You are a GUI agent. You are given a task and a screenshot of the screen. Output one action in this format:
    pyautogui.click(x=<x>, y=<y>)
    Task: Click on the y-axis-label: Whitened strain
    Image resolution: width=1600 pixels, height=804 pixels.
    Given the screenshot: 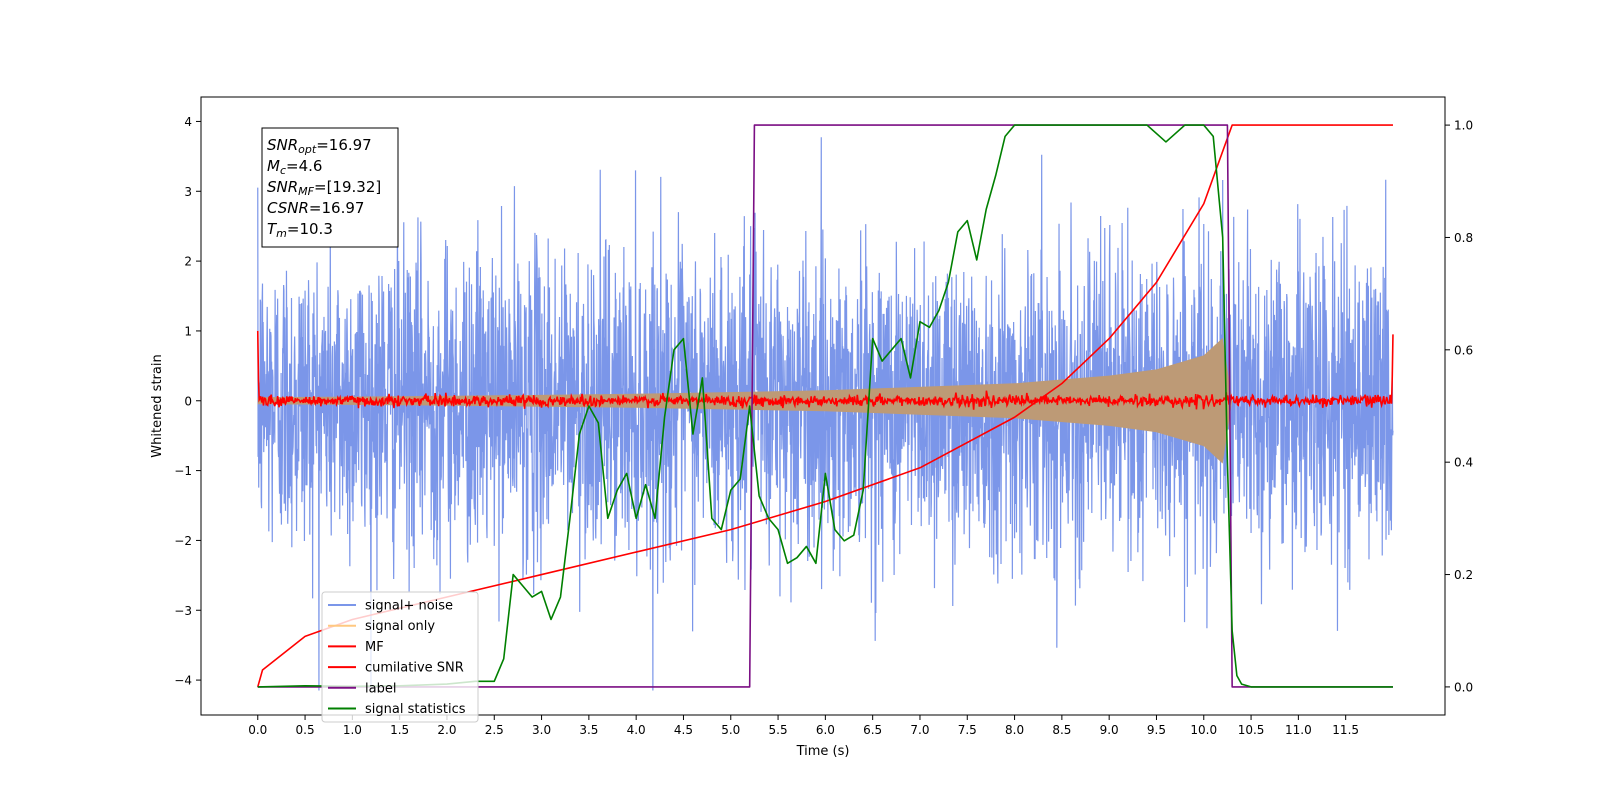 What is the action you would take?
    pyautogui.click(x=157, y=405)
    